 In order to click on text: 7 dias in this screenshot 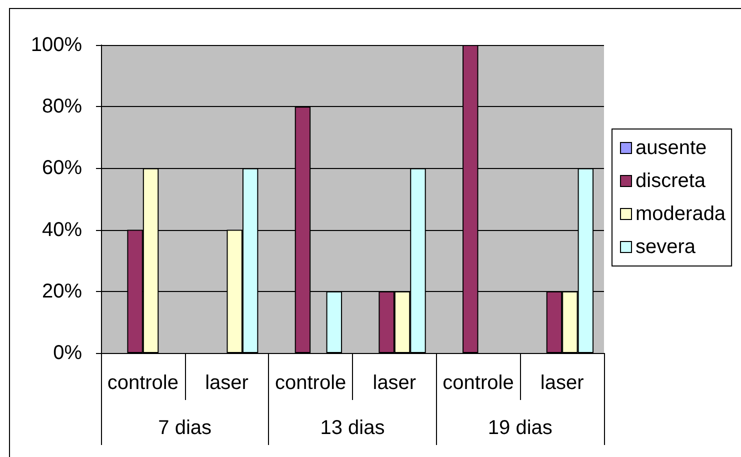, I will do `click(185, 428)`.